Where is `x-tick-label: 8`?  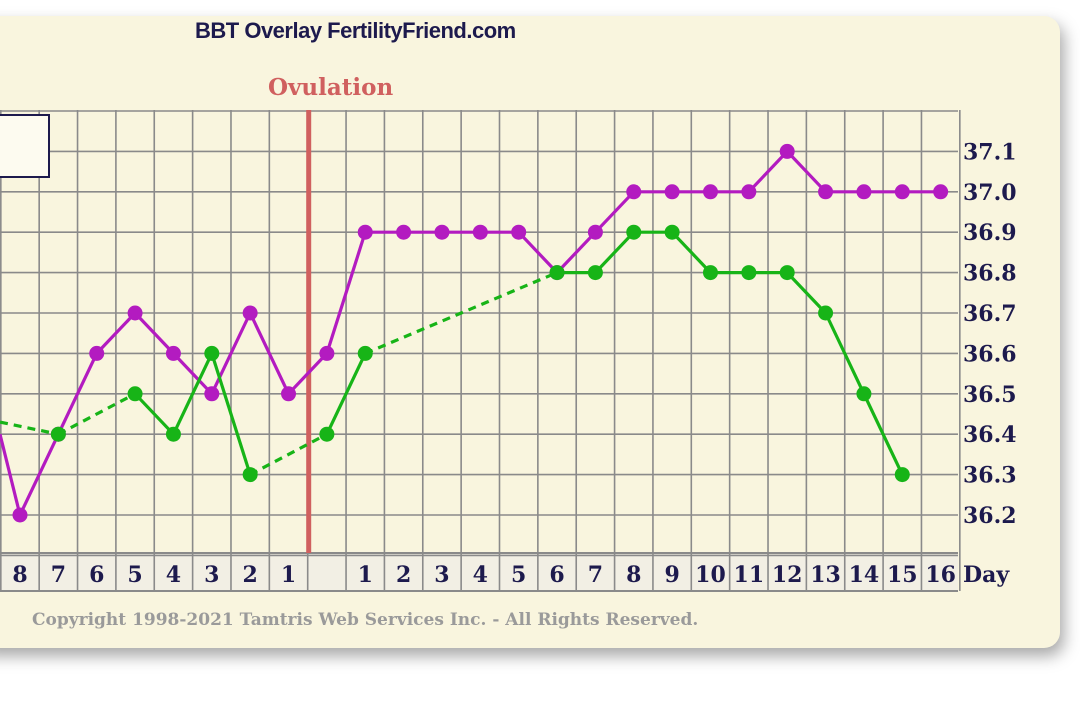
x-tick-label: 8 is located at coordinates (19, 575).